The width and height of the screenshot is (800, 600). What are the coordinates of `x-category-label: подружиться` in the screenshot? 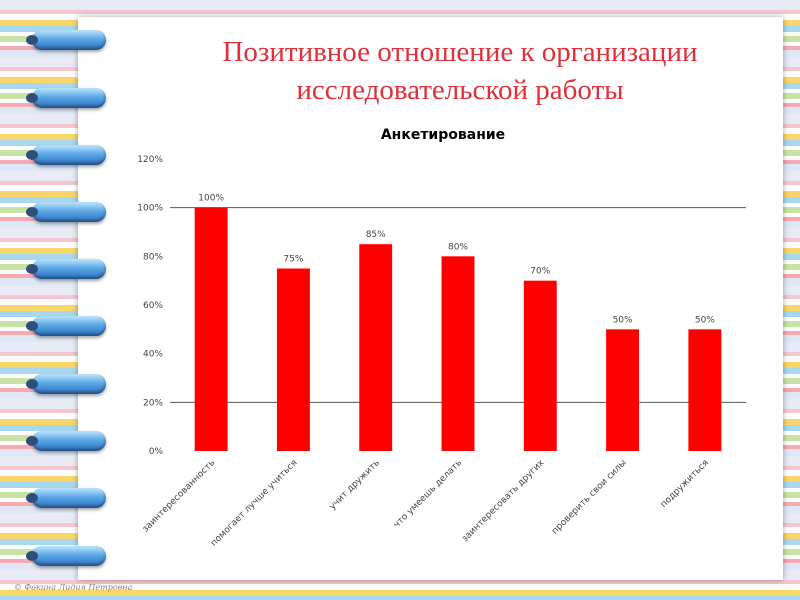 It's located at (685, 484).